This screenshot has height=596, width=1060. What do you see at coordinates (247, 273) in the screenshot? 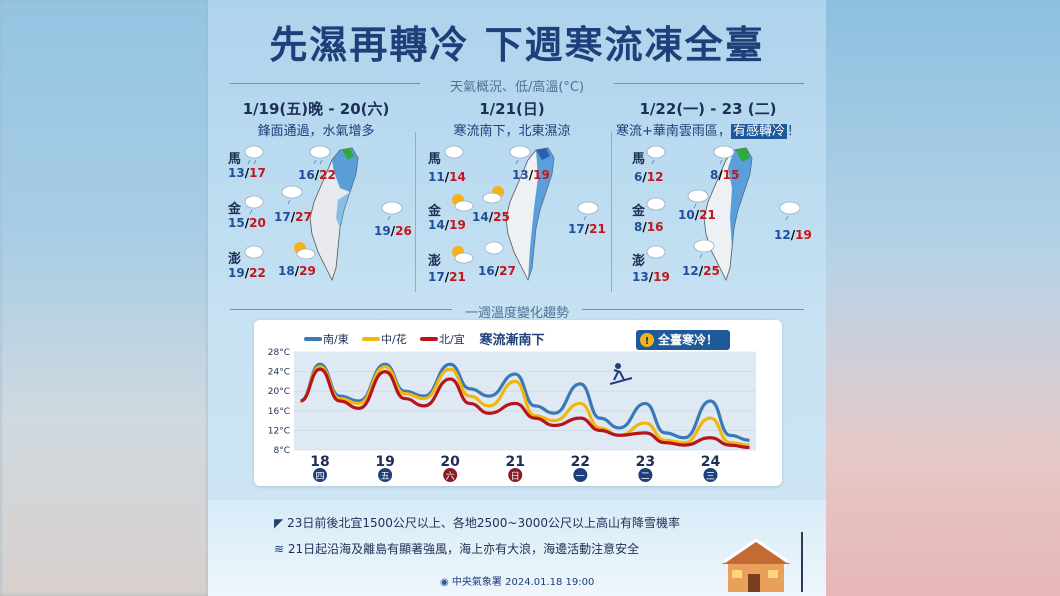
I see `temp-penghu: 19/22` at bounding box center [247, 273].